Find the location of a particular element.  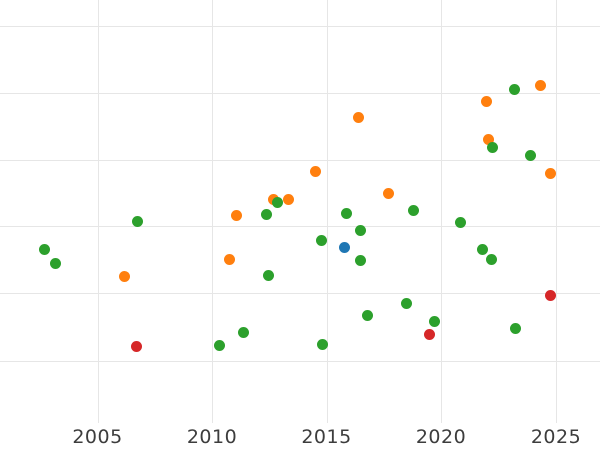

x-tick-label-2010: 2010 is located at coordinates (212, 437).